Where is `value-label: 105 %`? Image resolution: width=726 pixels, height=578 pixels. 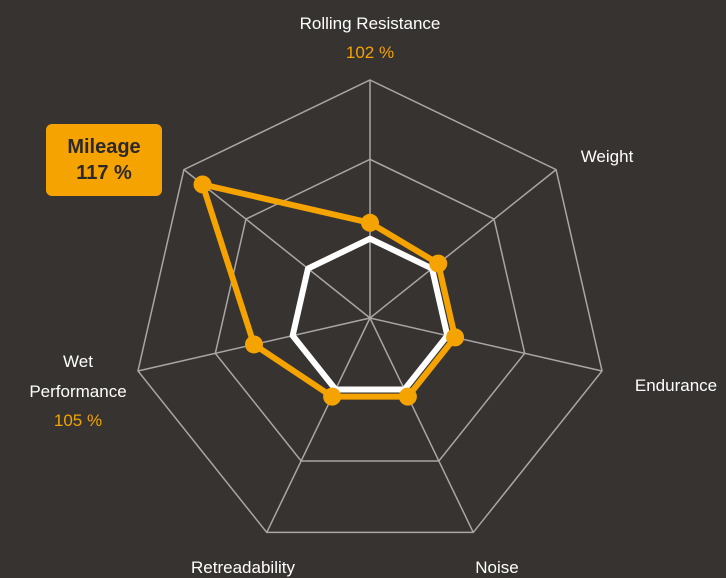
value-label: 105 % is located at coordinates (78, 420).